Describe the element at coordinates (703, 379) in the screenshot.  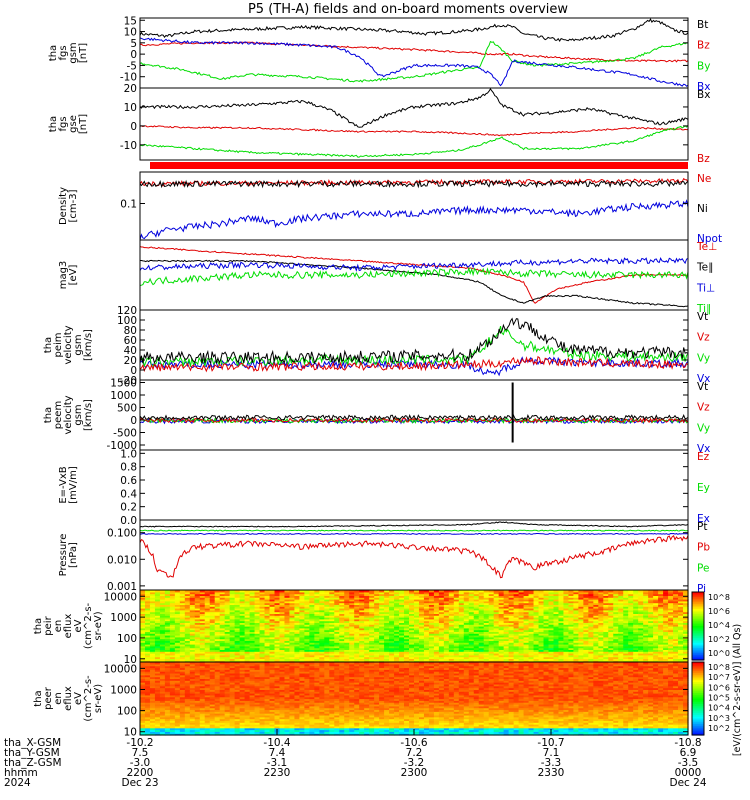
I see `legend-label: Vx` at that location.